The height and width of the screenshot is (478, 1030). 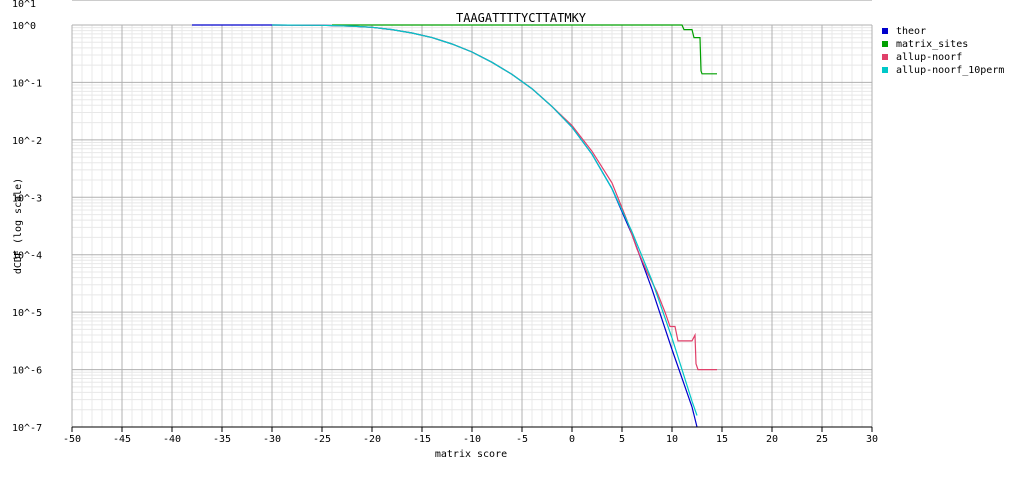 What do you see at coordinates (622, 439) in the screenshot?
I see `x-tick-label: 5` at bounding box center [622, 439].